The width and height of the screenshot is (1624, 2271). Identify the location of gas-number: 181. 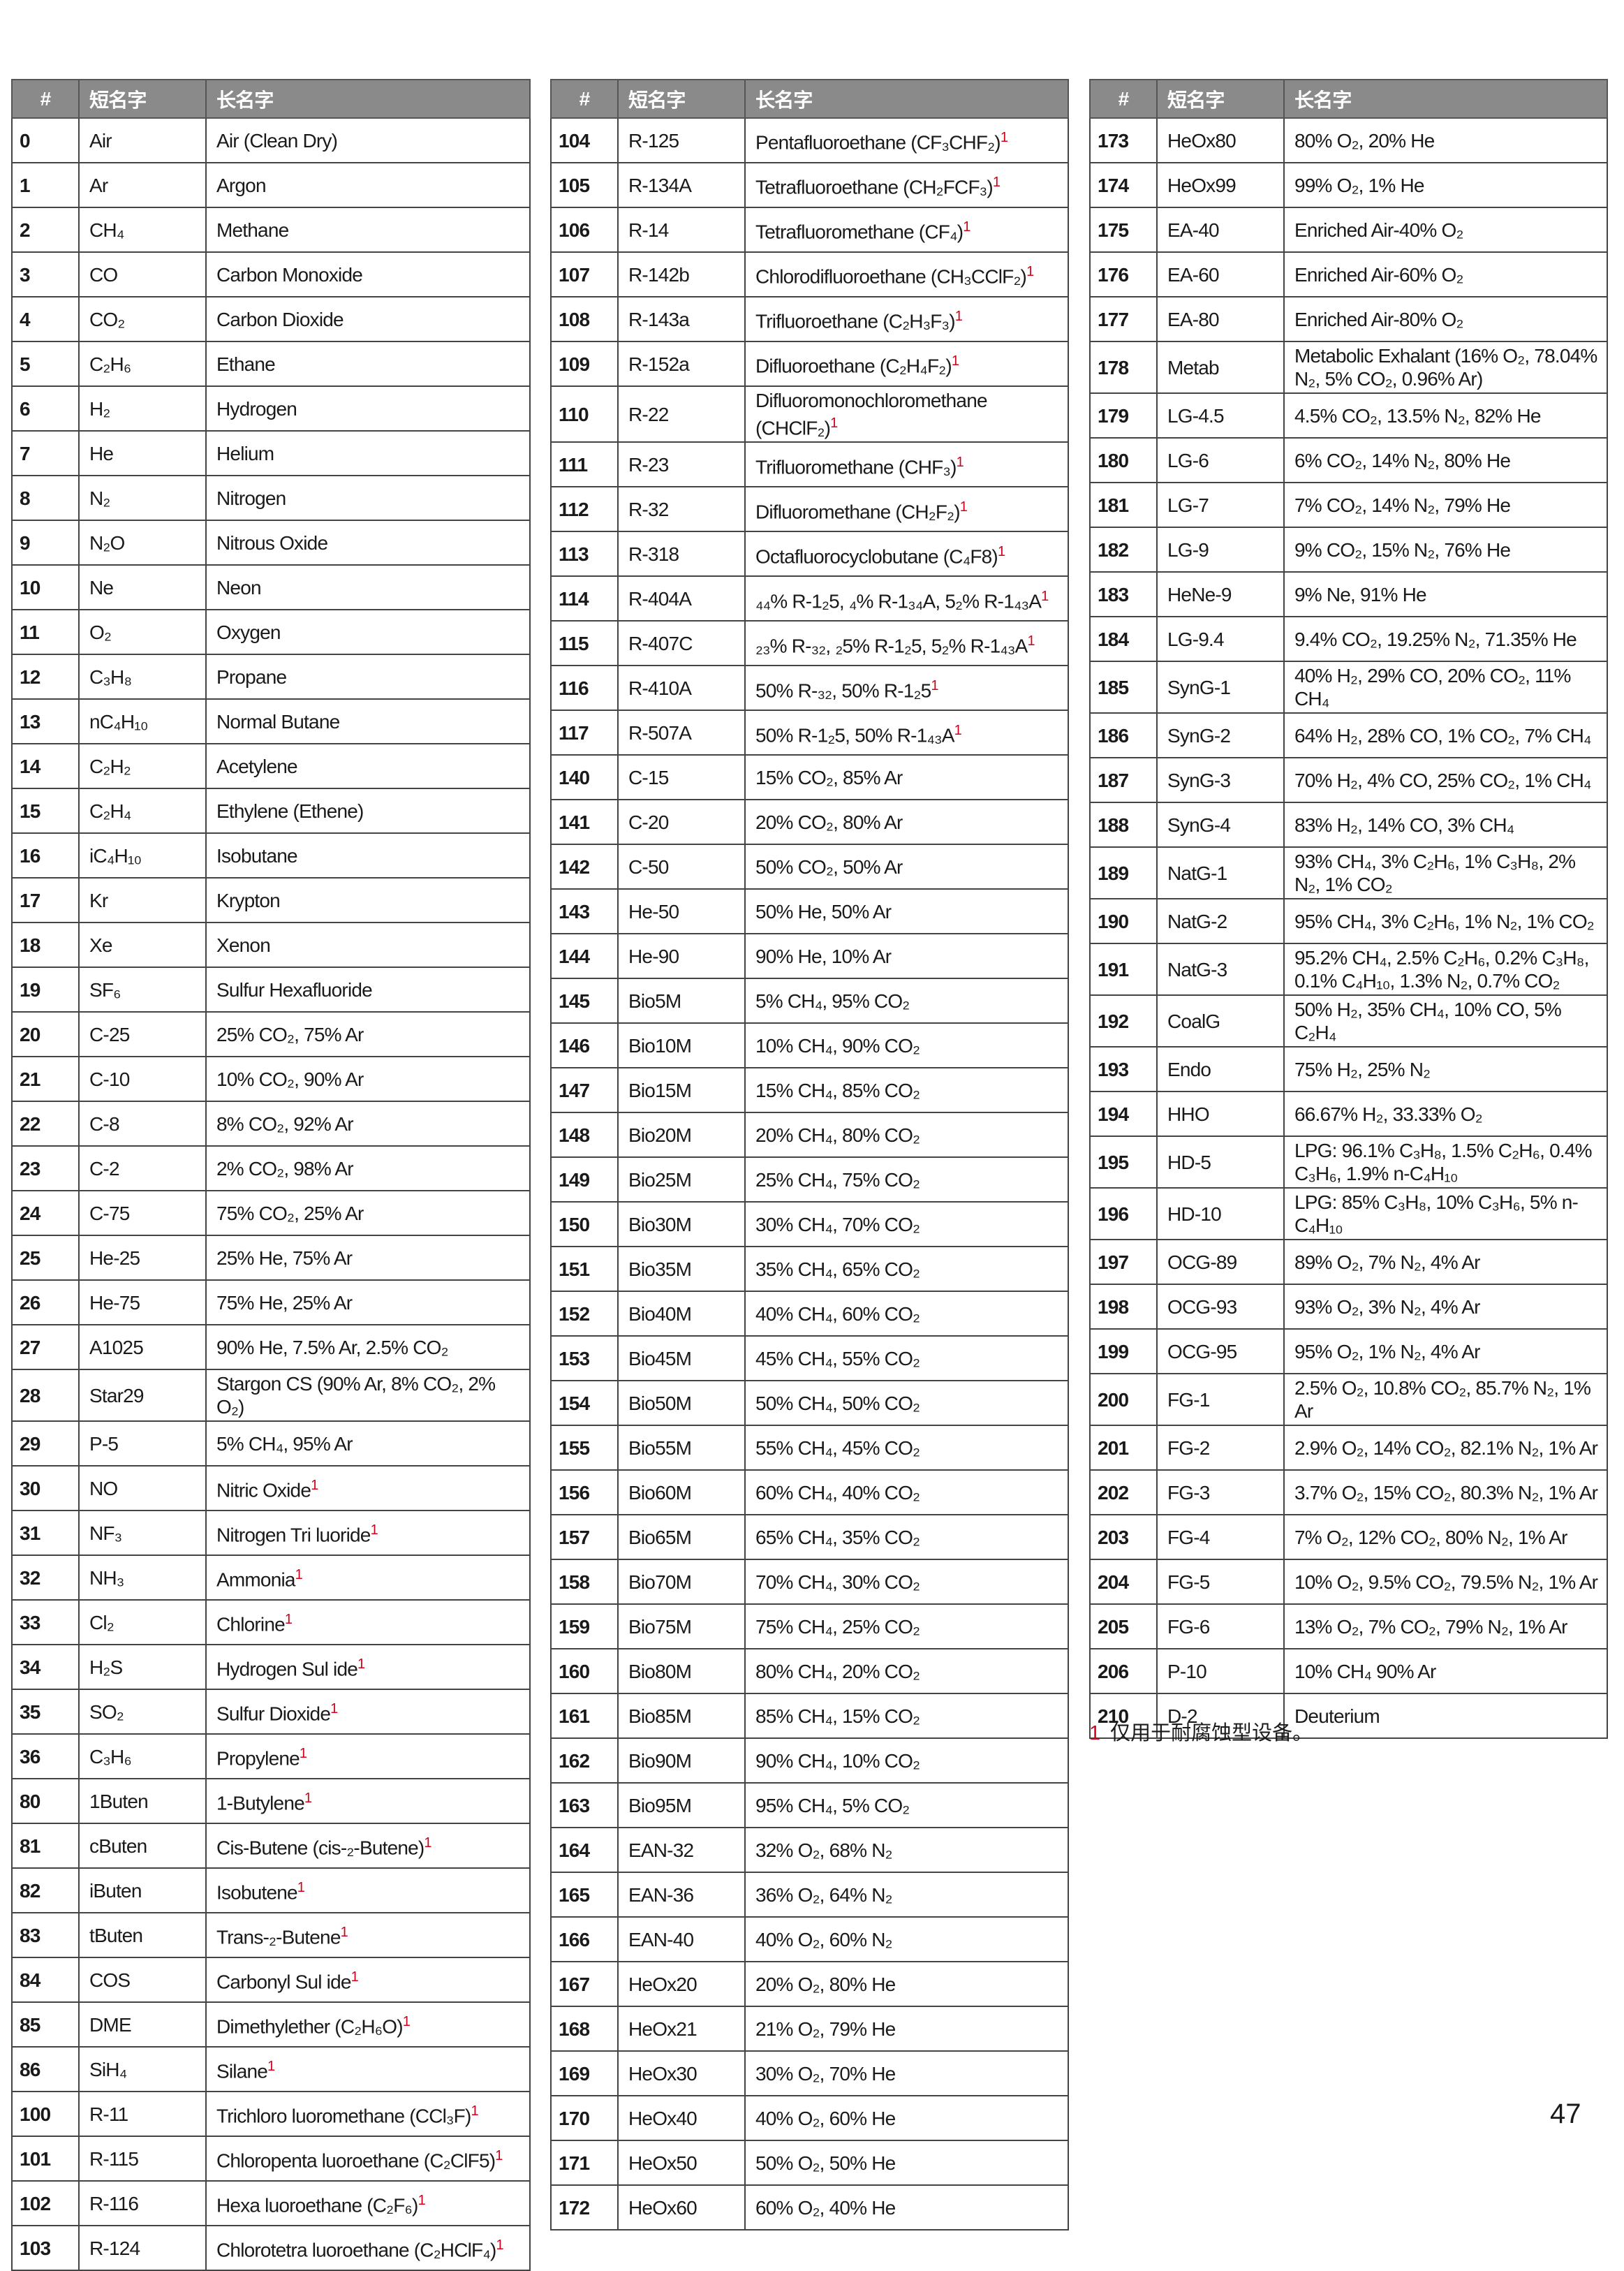
(1123, 505).